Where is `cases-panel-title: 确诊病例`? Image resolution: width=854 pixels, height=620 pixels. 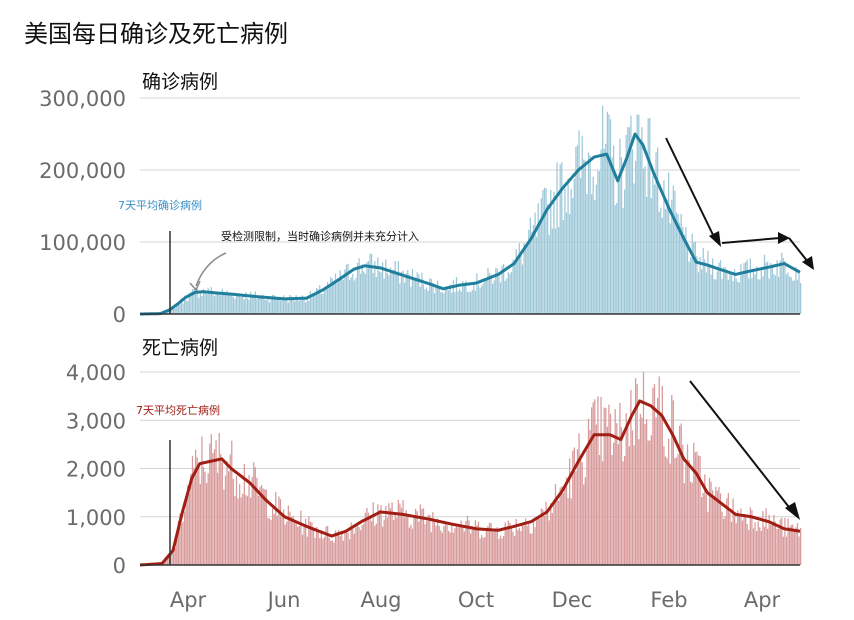
cases-panel-title: 确诊病例 is located at coordinates (180, 82).